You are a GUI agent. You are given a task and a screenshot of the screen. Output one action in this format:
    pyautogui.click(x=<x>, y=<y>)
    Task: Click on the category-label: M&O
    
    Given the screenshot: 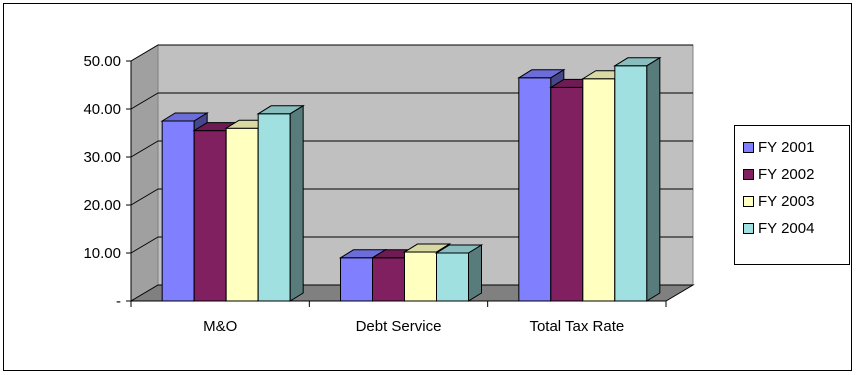 What is the action you would take?
    pyautogui.click(x=220, y=326)
    